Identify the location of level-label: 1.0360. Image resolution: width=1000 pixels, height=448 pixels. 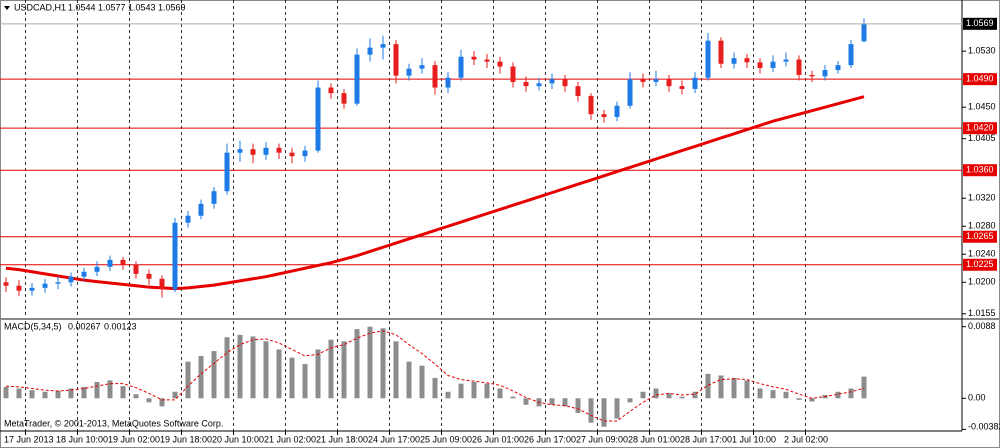
(980, 170).